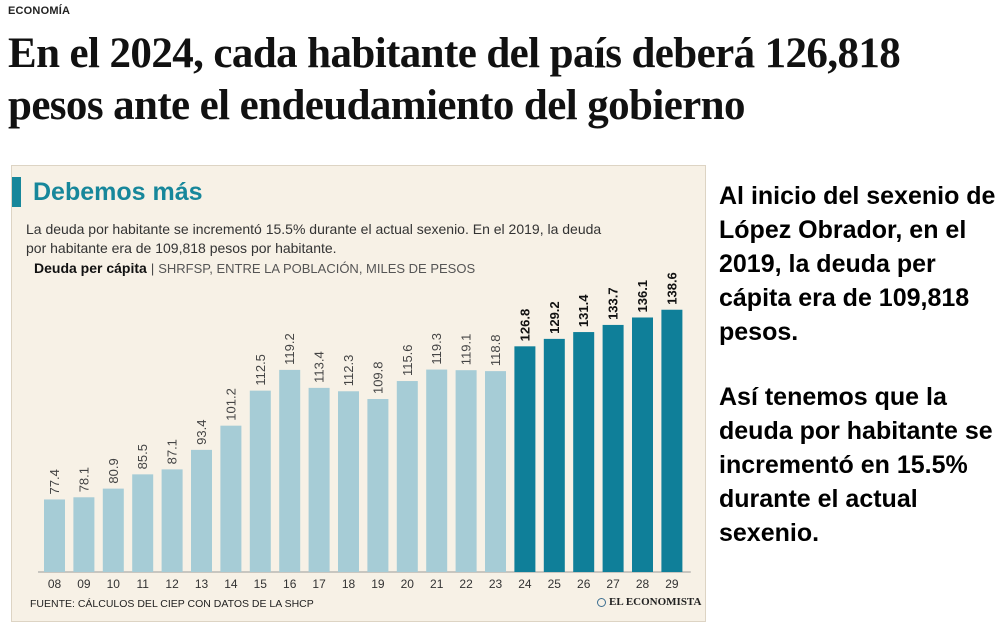 This screenshot has width=1003, height=635. What do you see at coordinates (408, 584) in the screenshot?
I see `tick-label-20: 20` at bounding box center [408, 584].